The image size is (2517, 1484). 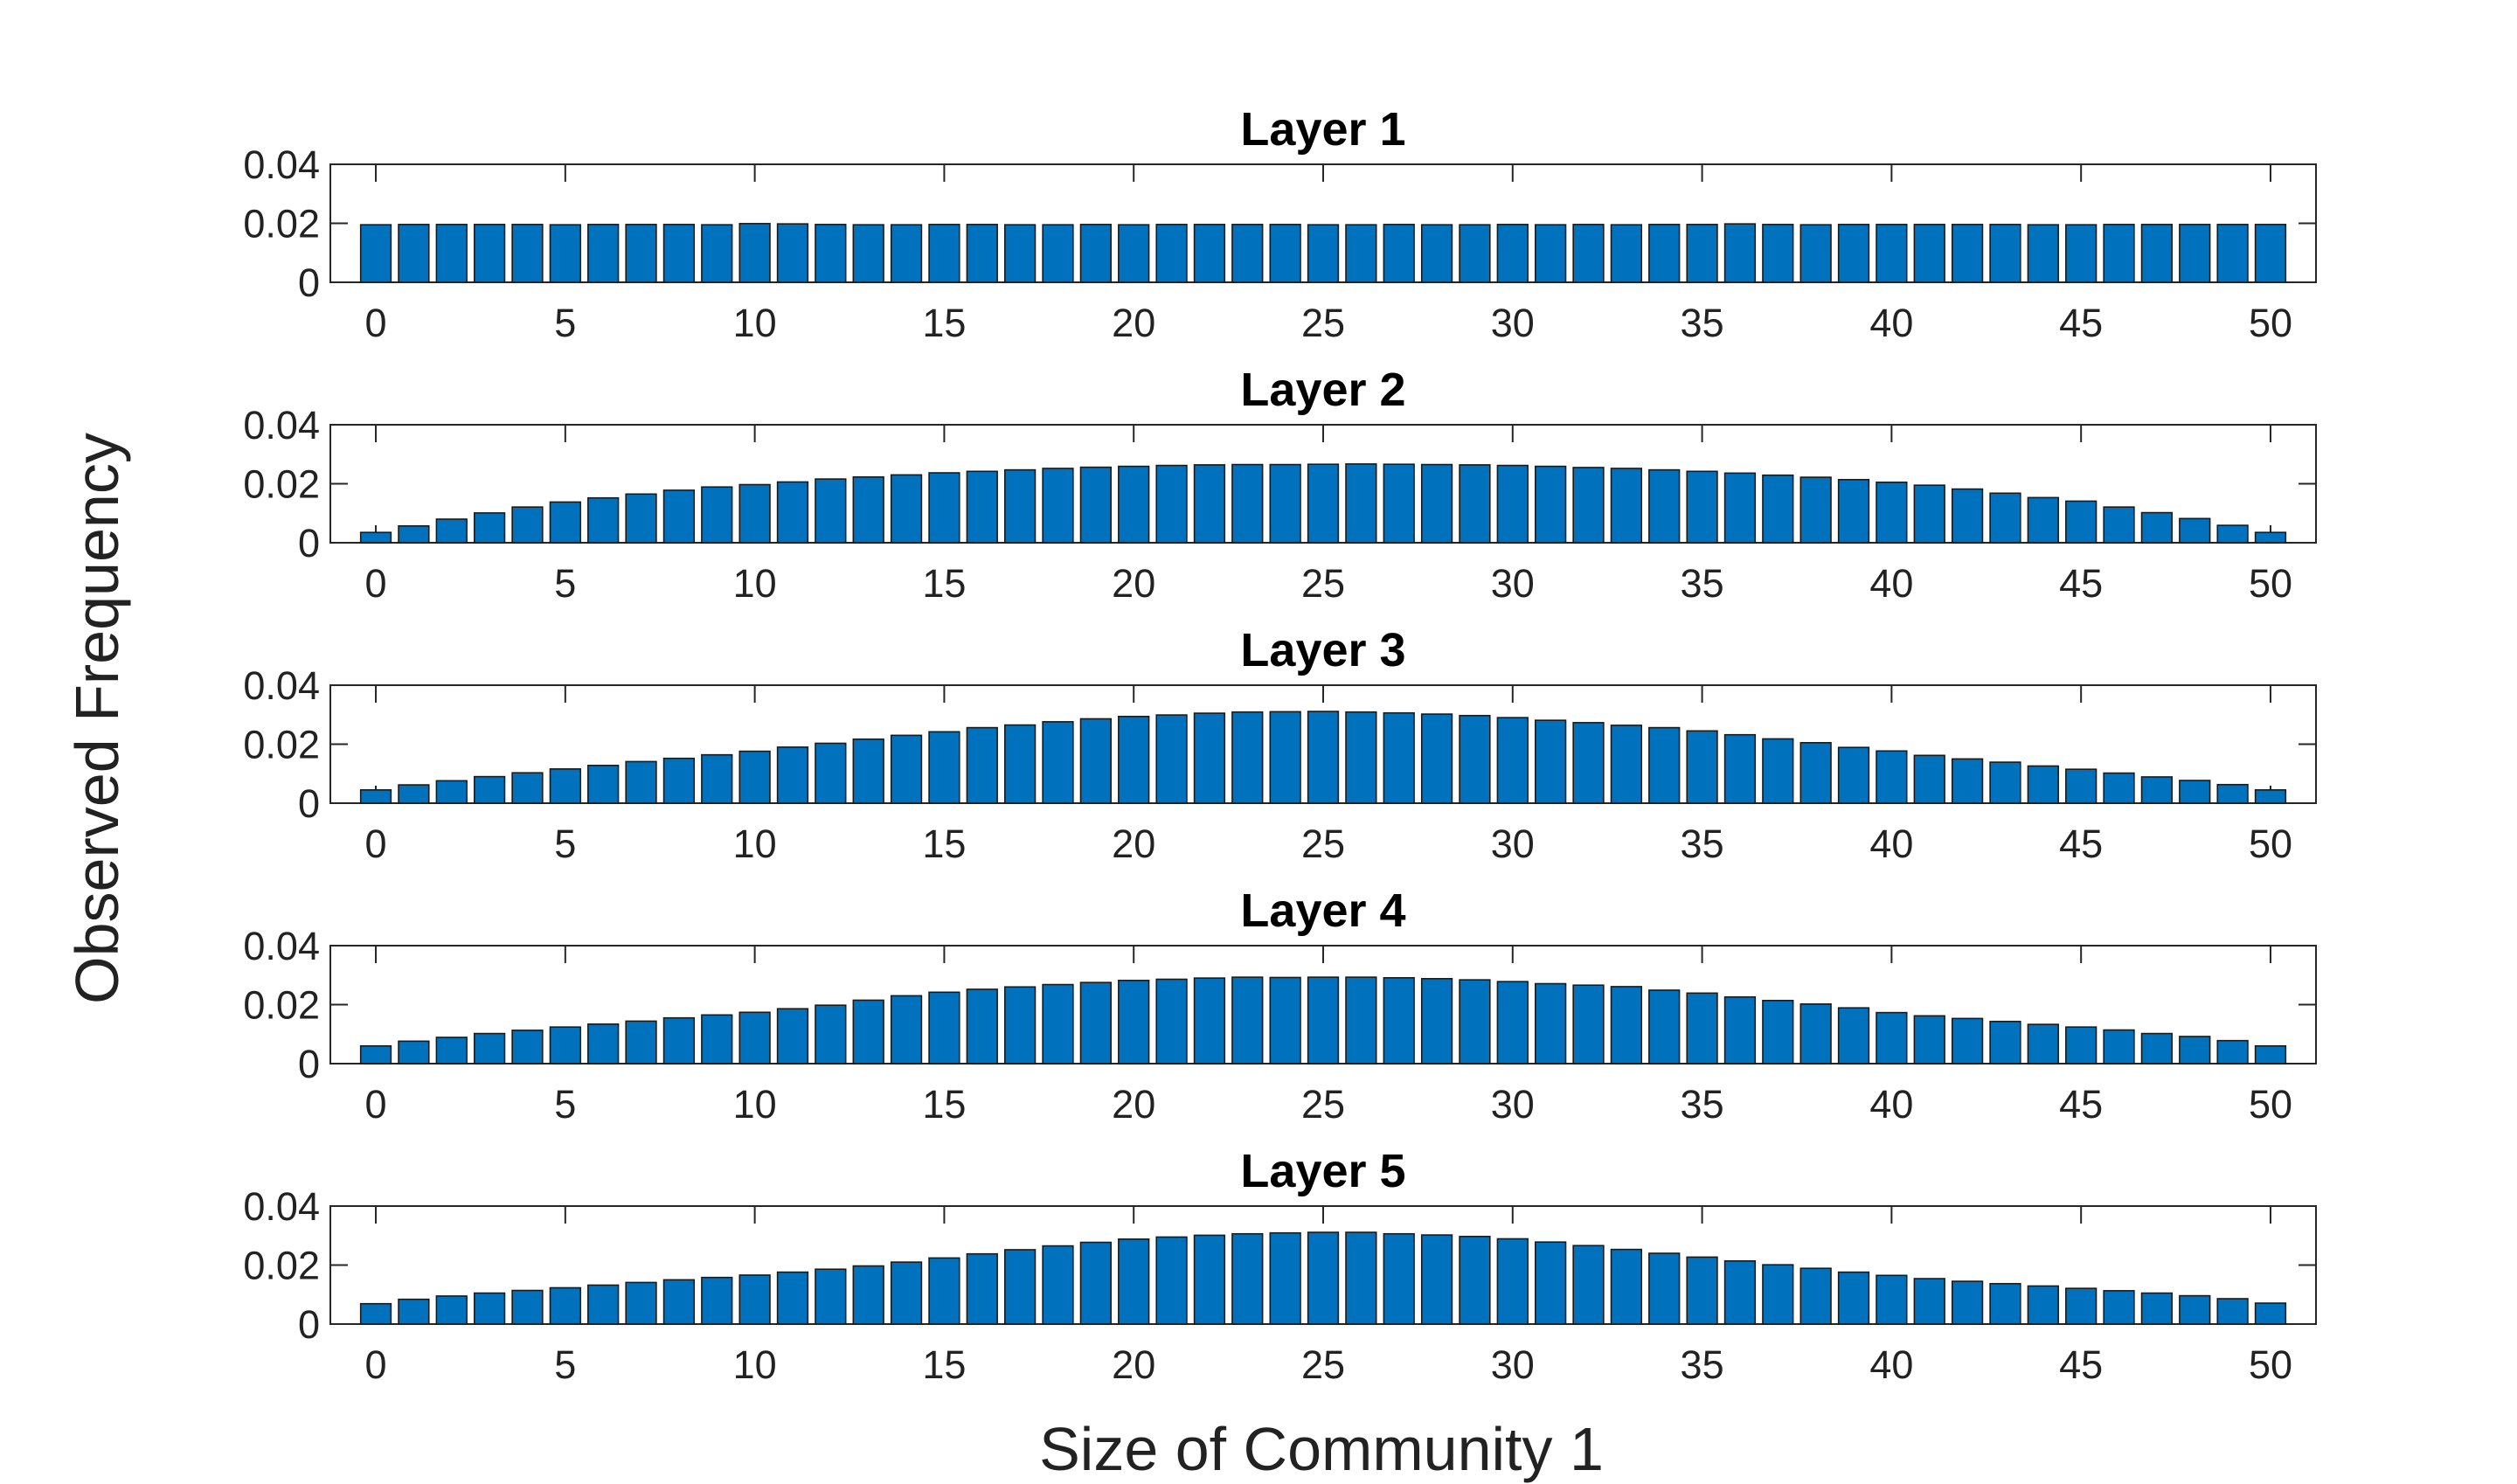 What do you see at coordinates (1323, 1104) in the screenshot?
I see `x-tick-label: 25` at bounding box center [1323, 1104].